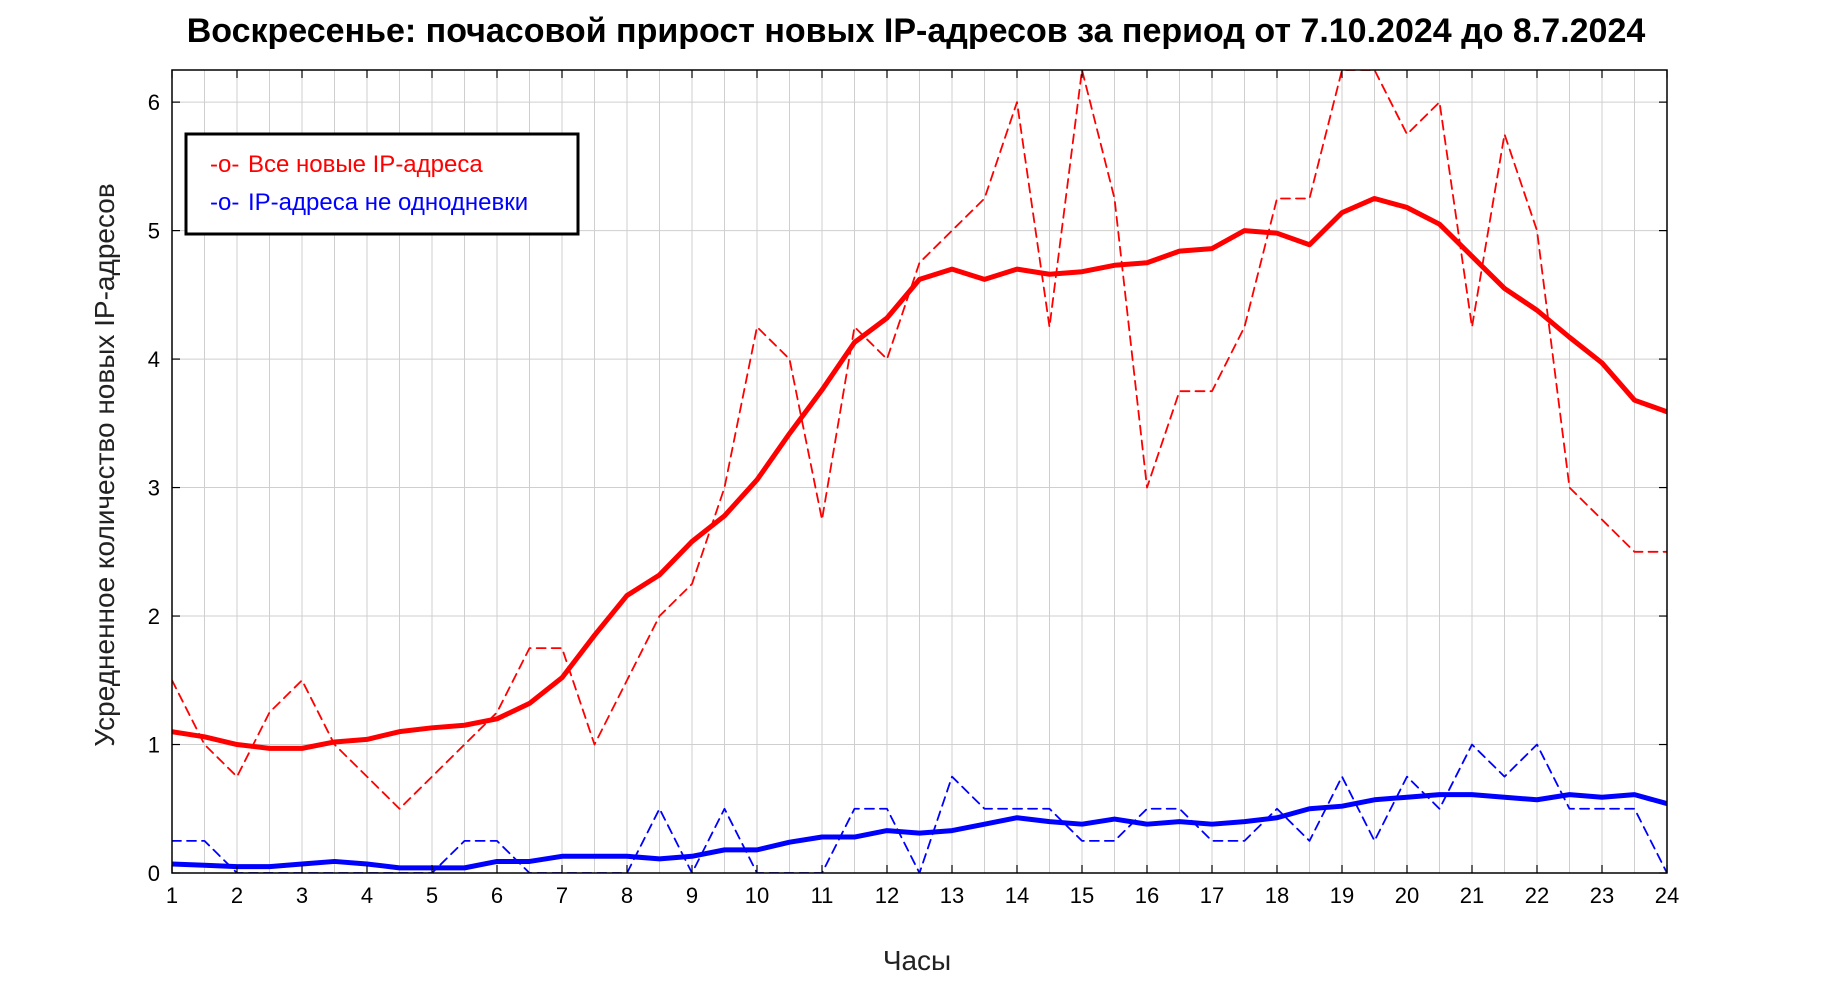 This screenshot has height=986, width=1832. I want to click on legend-label-non-one-day-ips: IP-адреса не однодневки, so click(388, 202).